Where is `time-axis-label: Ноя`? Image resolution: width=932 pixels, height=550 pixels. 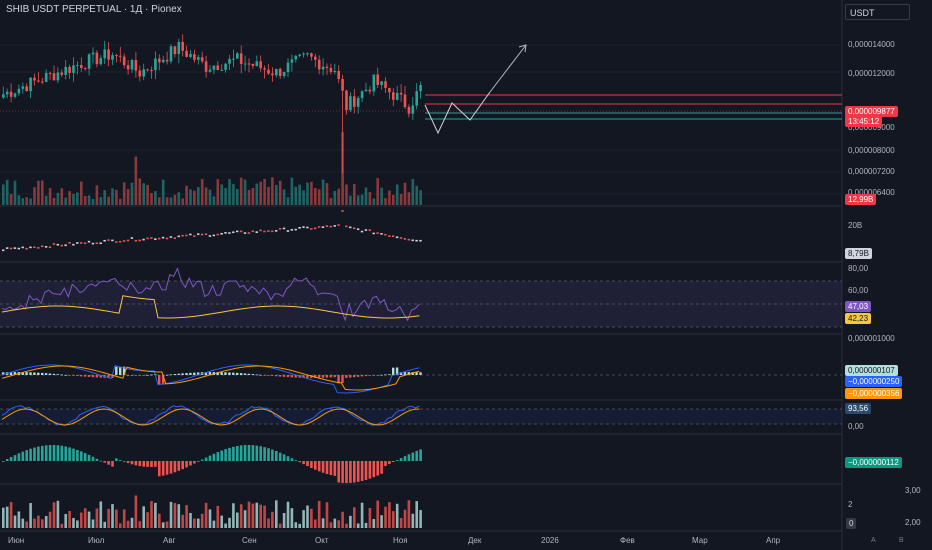
time-axis-label: Ноя is located at coordinates (400, 540).